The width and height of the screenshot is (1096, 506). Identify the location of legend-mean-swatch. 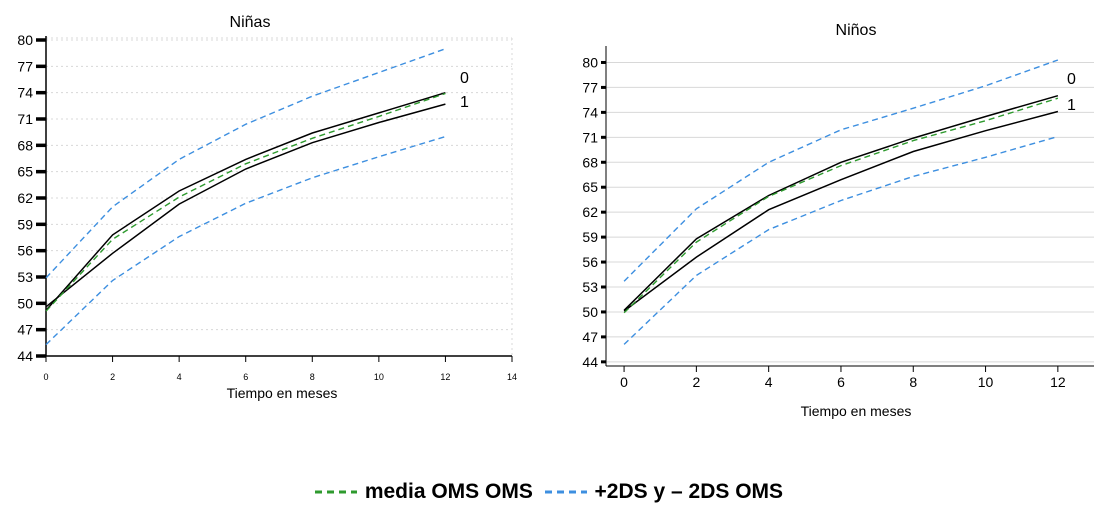
(335, 492).